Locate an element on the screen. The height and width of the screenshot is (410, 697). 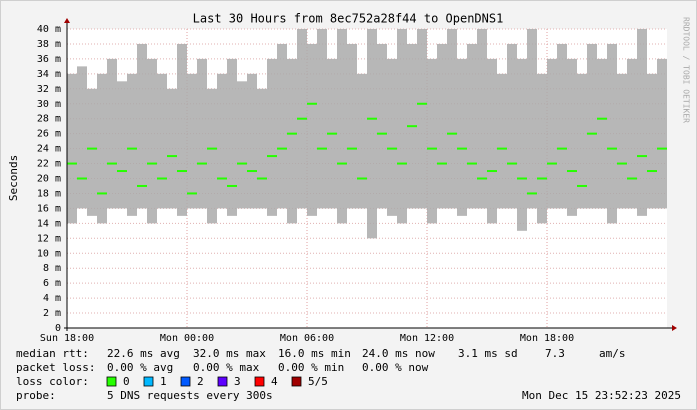
y-tick-label: 40 m is located at coordinates (49, 29).